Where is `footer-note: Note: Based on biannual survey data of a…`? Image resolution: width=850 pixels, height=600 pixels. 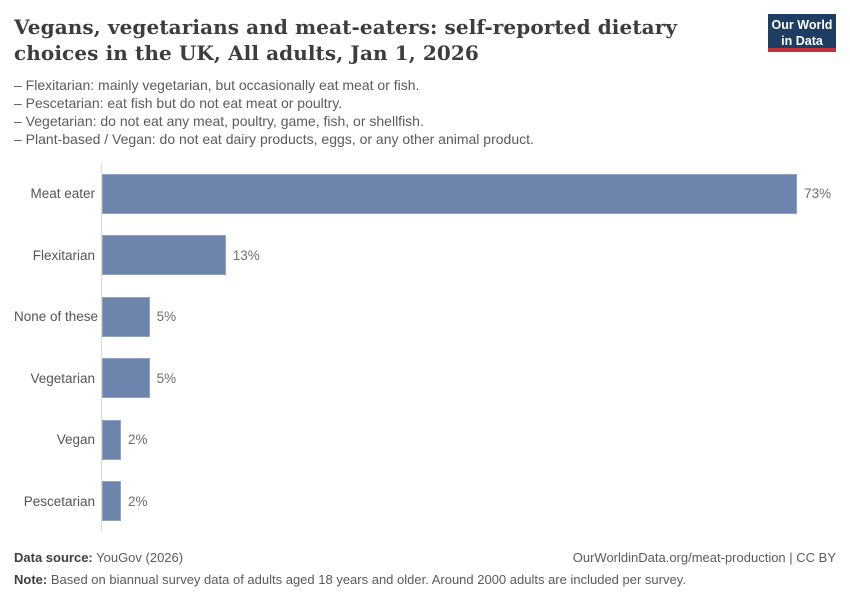 footer-note: Note: Based on biannual survey data of a… is located at coordinates (425, 579).